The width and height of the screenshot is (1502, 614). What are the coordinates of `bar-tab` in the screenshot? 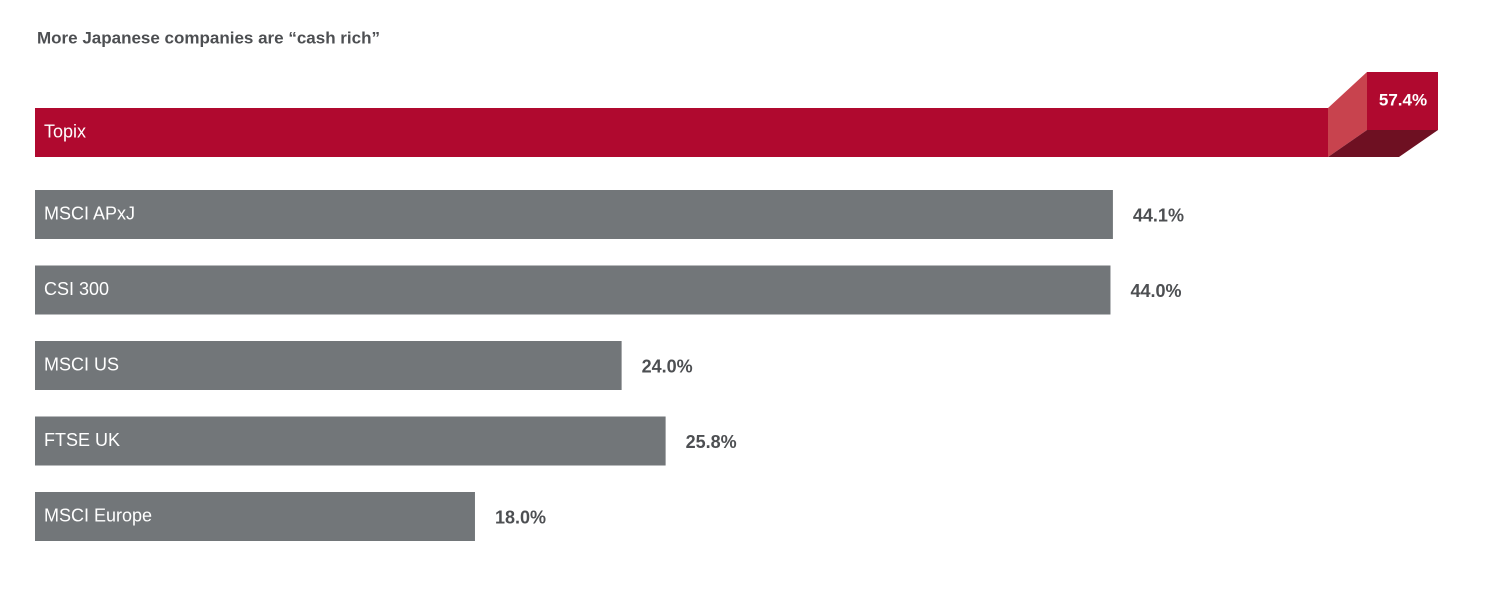 It's located at (1402, 101).